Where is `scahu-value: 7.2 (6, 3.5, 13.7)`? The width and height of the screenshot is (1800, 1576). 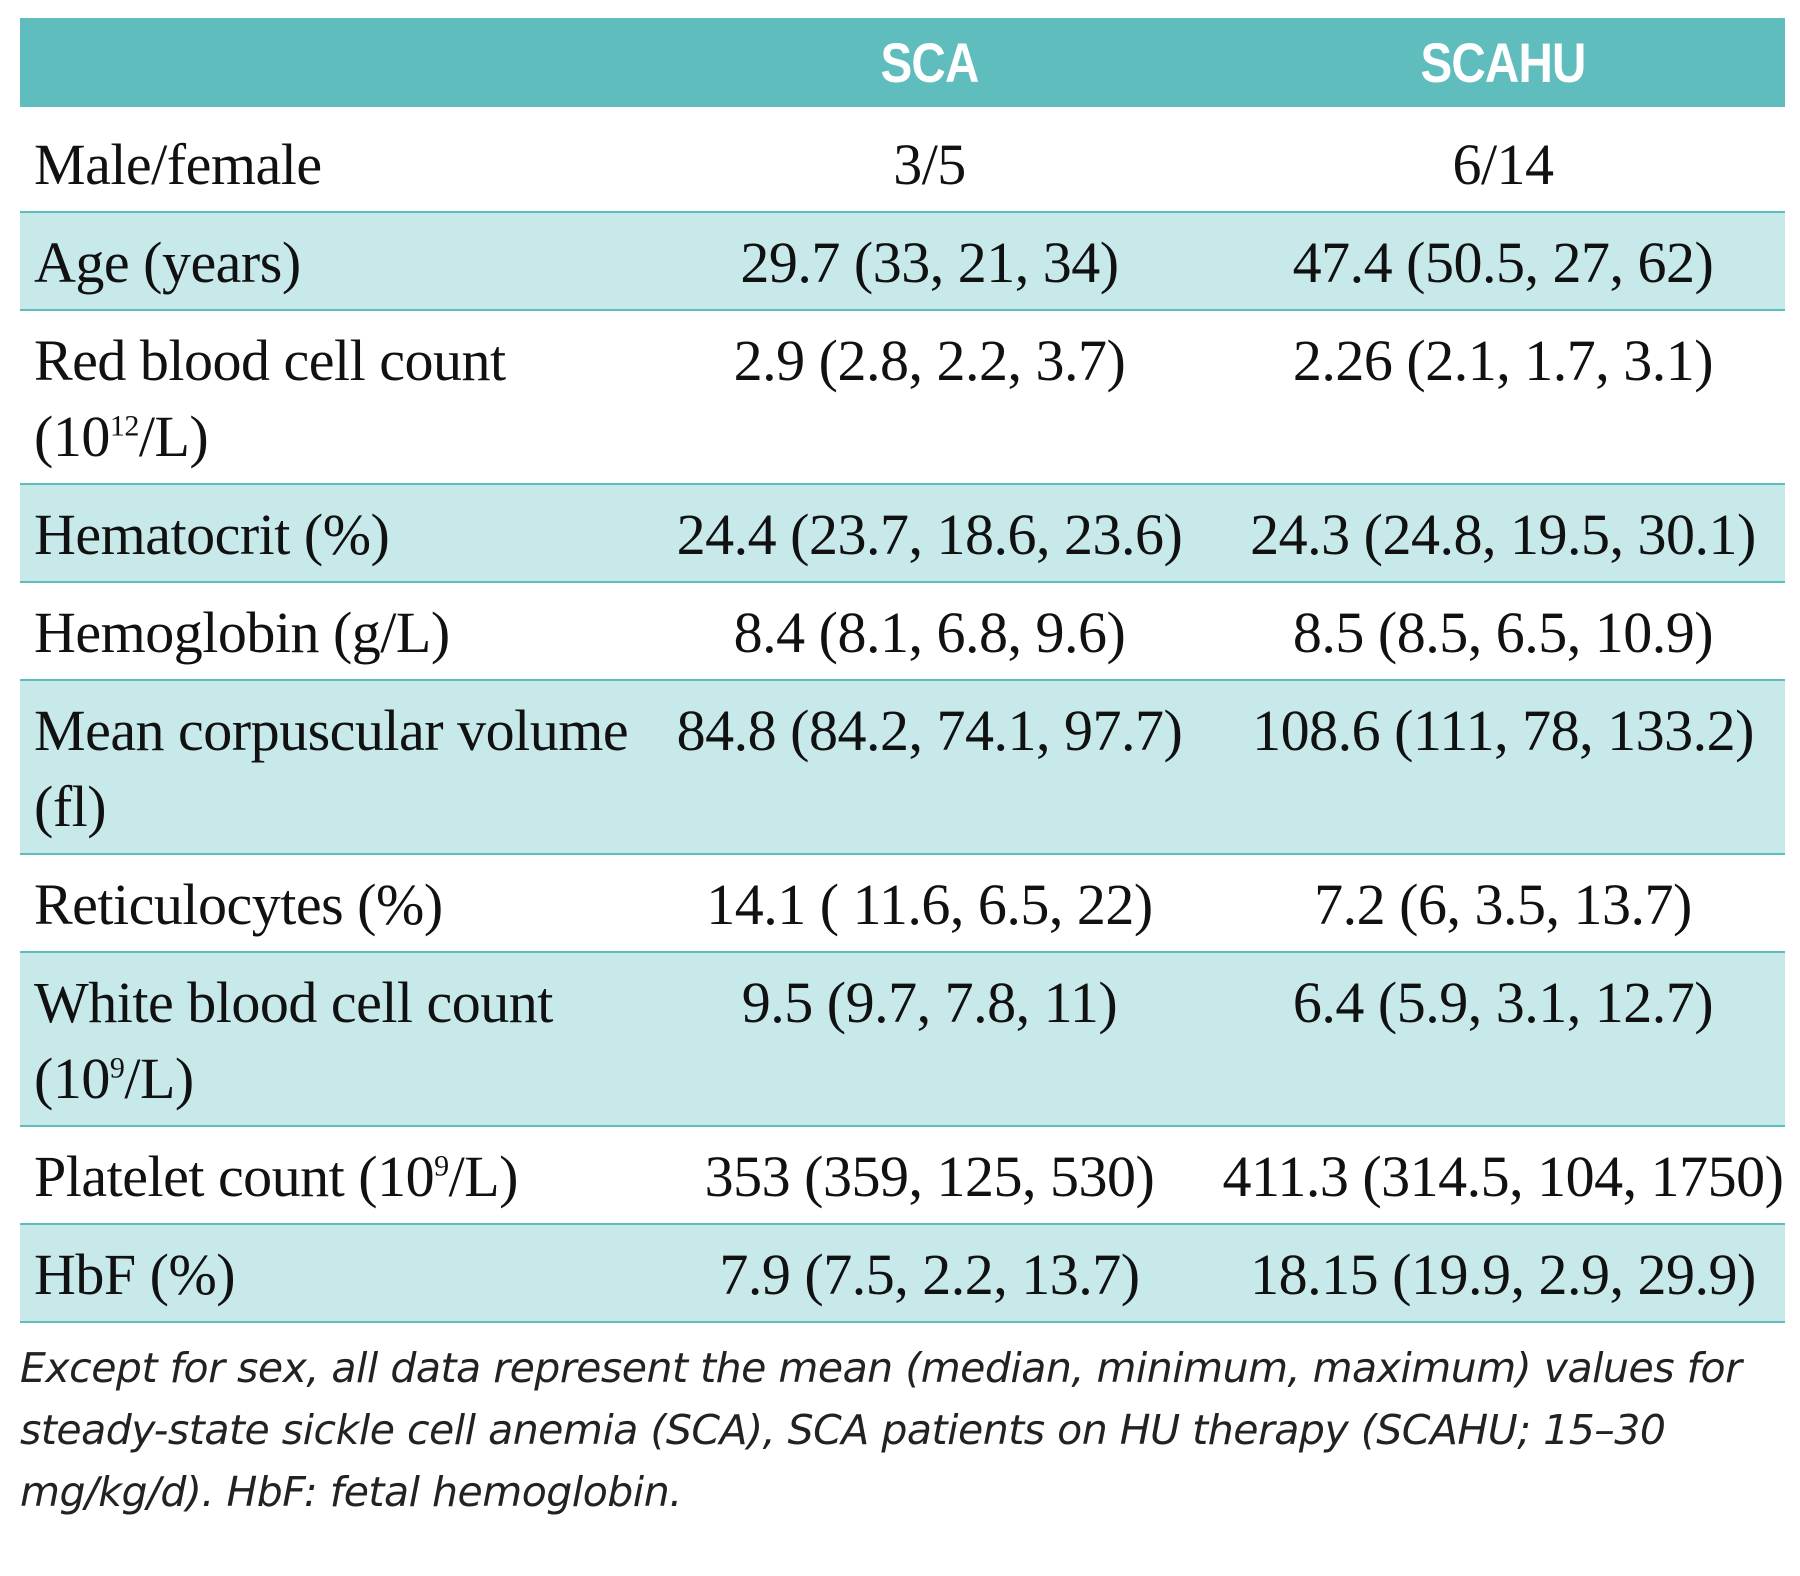
scahu-value: 7.2 (6, 3.5, 13.7) is located at coordinates (1503, 904).